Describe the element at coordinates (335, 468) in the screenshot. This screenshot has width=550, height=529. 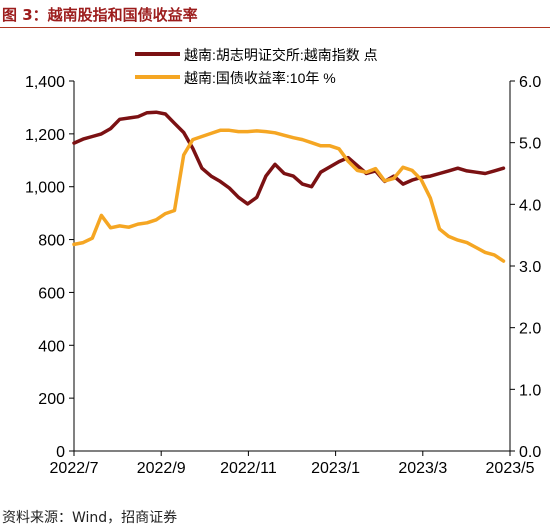
I see `x-tick-label: 2023/1` at that location.